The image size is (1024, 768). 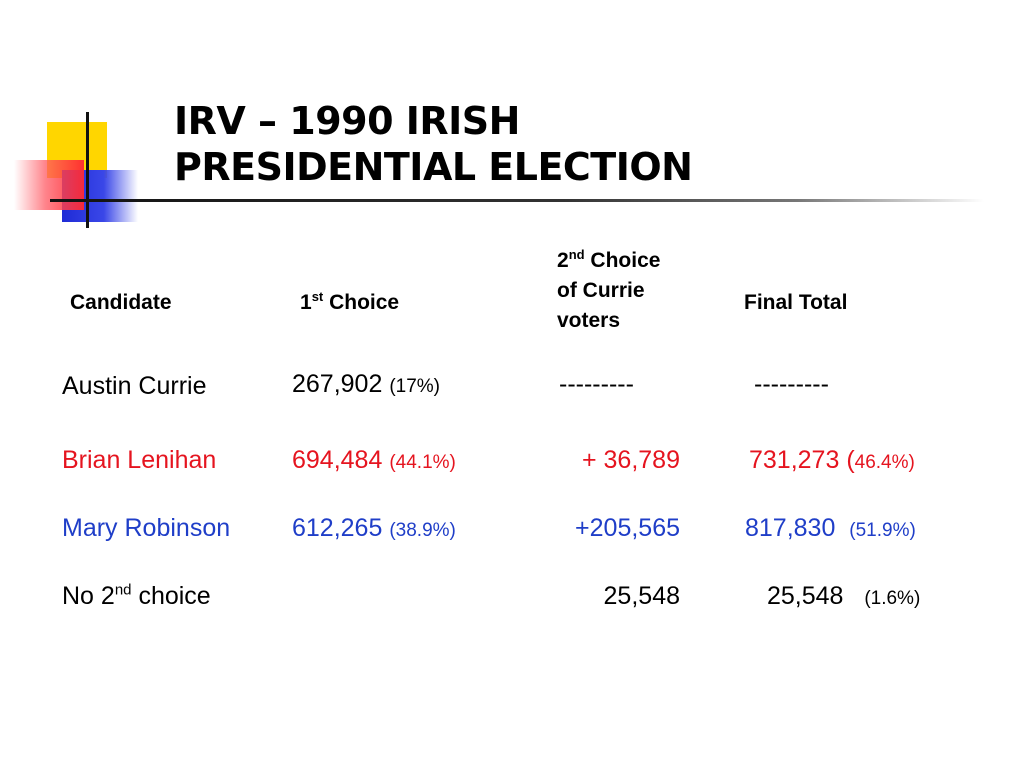 I want to click on row-lenihan-first-value: 694,484, so click(x=337, y=460).